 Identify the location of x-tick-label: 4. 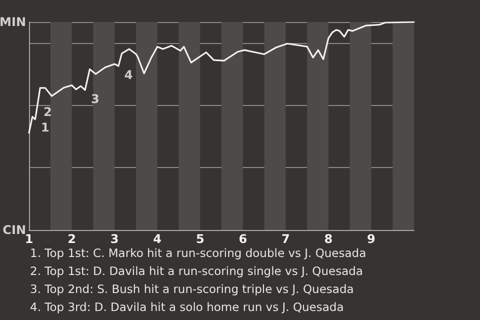
(157, 239).